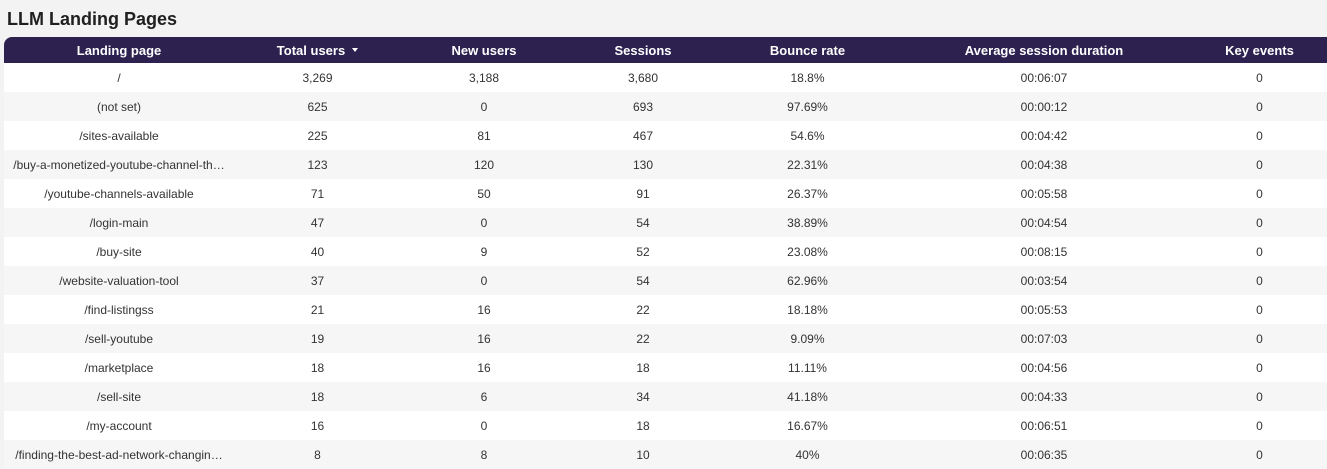  What do you see at coordinates (119, 280) in the screenshot?
I see `cell-landing-page: /website-valuation-tool` at bounding box center [119, 280].